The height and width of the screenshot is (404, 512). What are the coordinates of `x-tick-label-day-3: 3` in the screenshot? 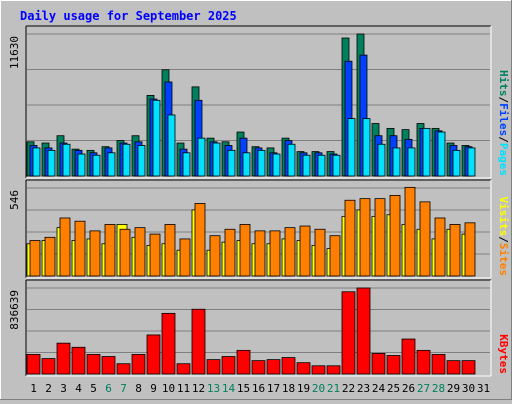 It's located at (63, 388).